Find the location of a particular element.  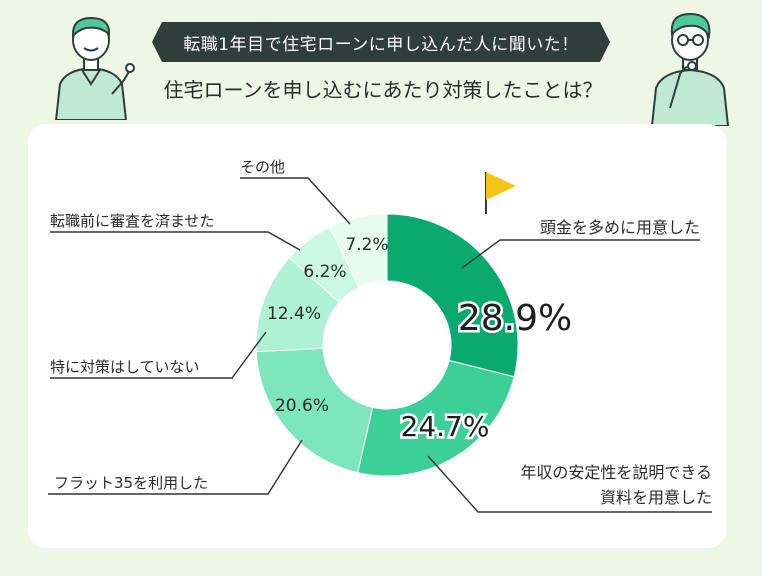

banner-text: 転職1年目で住宅ローンに申し込んだ人に聞いた！ is located at coordinates (381, 44).